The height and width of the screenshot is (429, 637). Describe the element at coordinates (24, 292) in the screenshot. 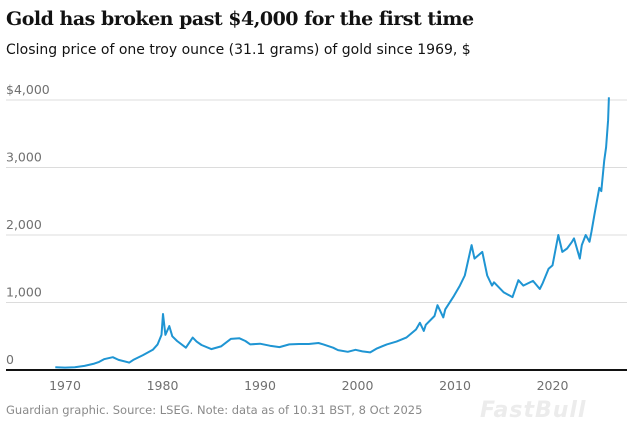

I see `y-tick-label: 1,000` at that location.